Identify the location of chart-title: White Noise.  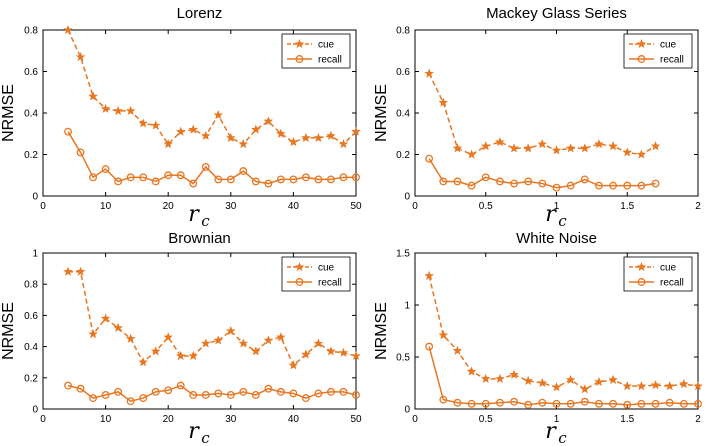
(556, 238).